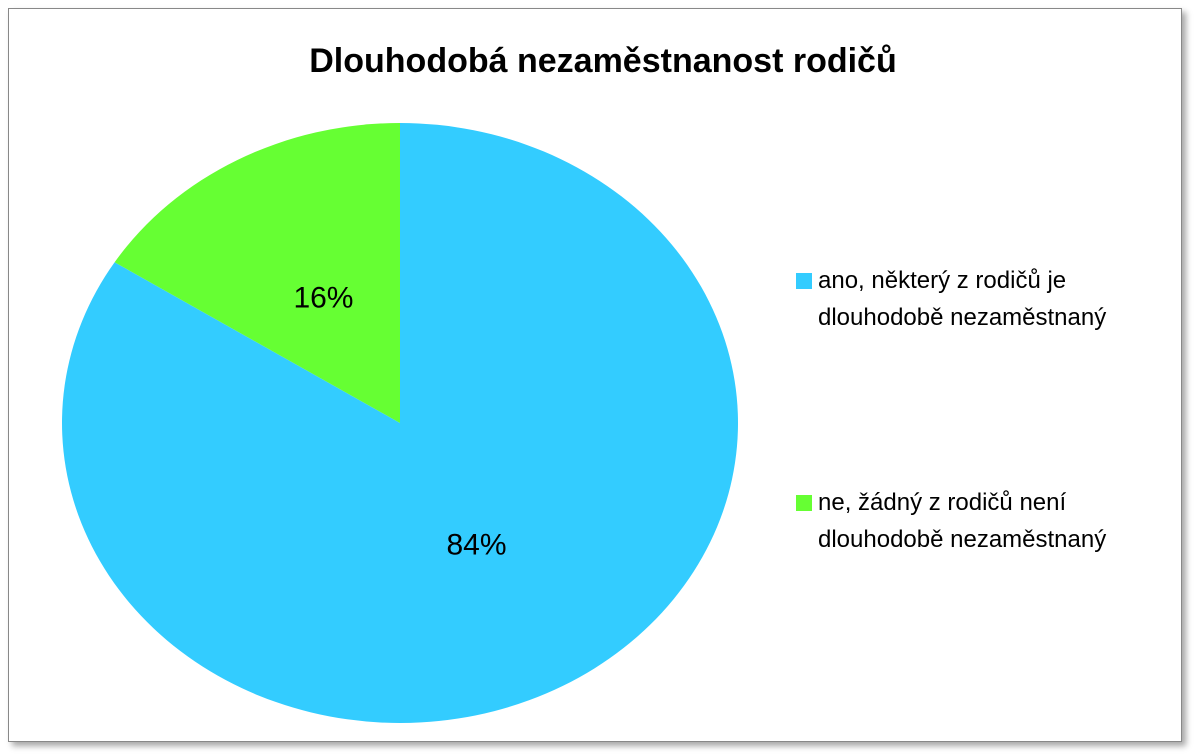 This screenshot has width=1199, height=754. Describe the element at coordinates (323, 297) in the screenshot. I see `data-label: 16%` at that location.